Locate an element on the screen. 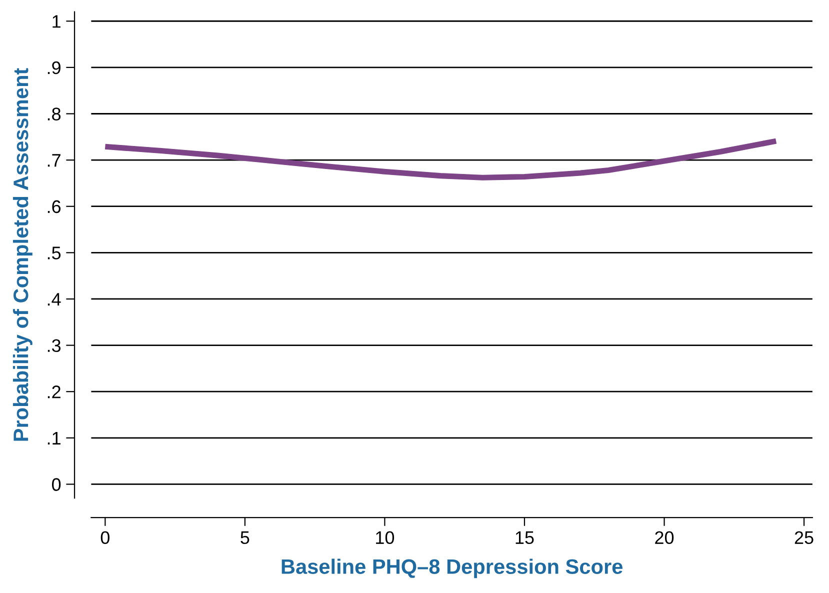 The height and width of the screenshot is (593, 829). x-tick-label: 10 is located at coordinates (385, 537).